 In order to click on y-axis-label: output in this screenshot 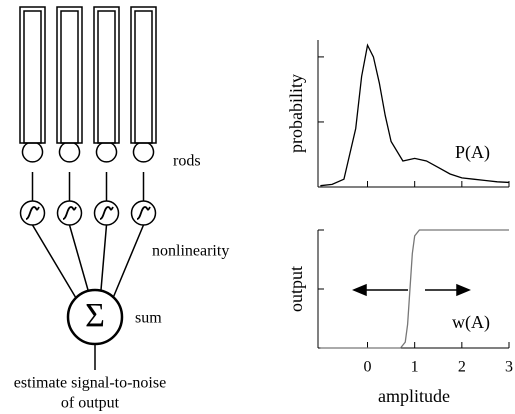, I will do `click(296, 289)`.